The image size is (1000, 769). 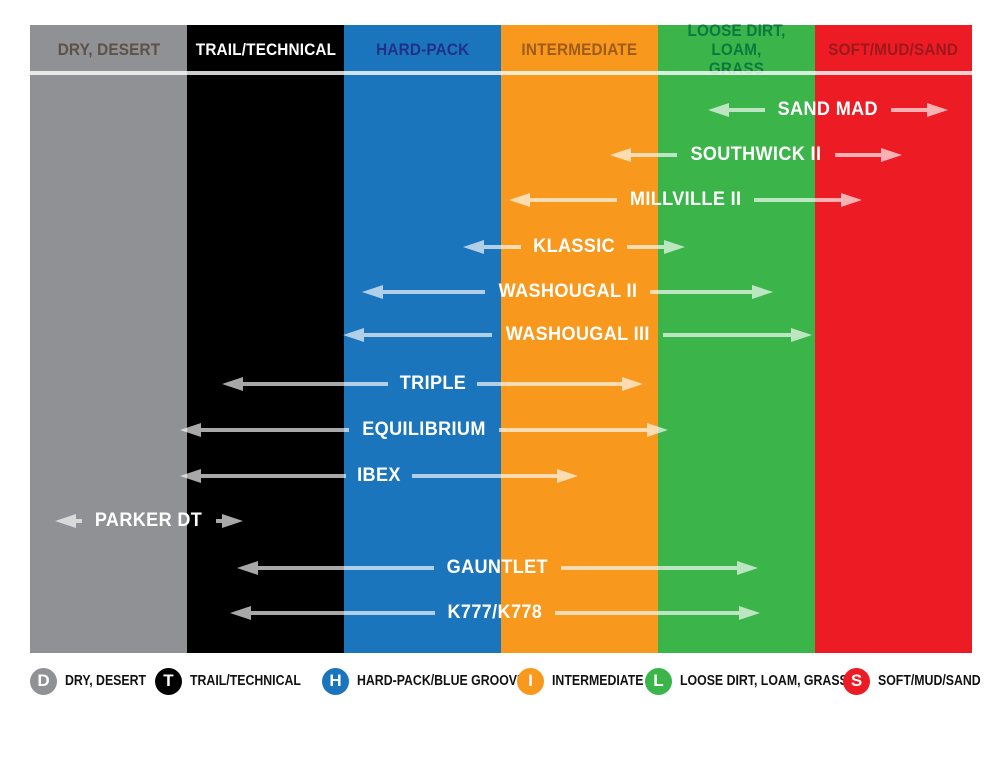 I want to click on tire-name: WASHOUGAL II, so click(x=567, y=291).